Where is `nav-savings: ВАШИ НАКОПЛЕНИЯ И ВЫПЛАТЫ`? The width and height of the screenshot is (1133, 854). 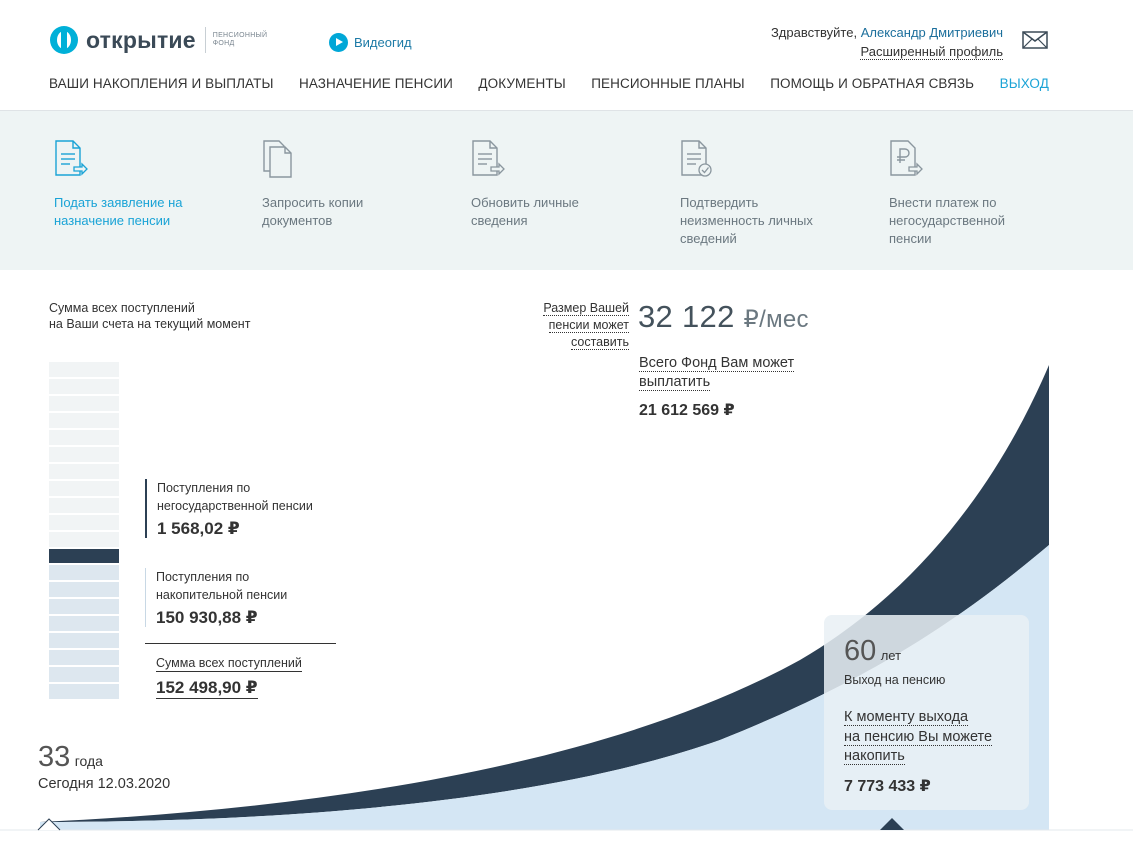
nav-savings: ВАШИ НАКОПЛЕНИЯ И ВЫПЛАТЫ is located at coordinates (161, 83).